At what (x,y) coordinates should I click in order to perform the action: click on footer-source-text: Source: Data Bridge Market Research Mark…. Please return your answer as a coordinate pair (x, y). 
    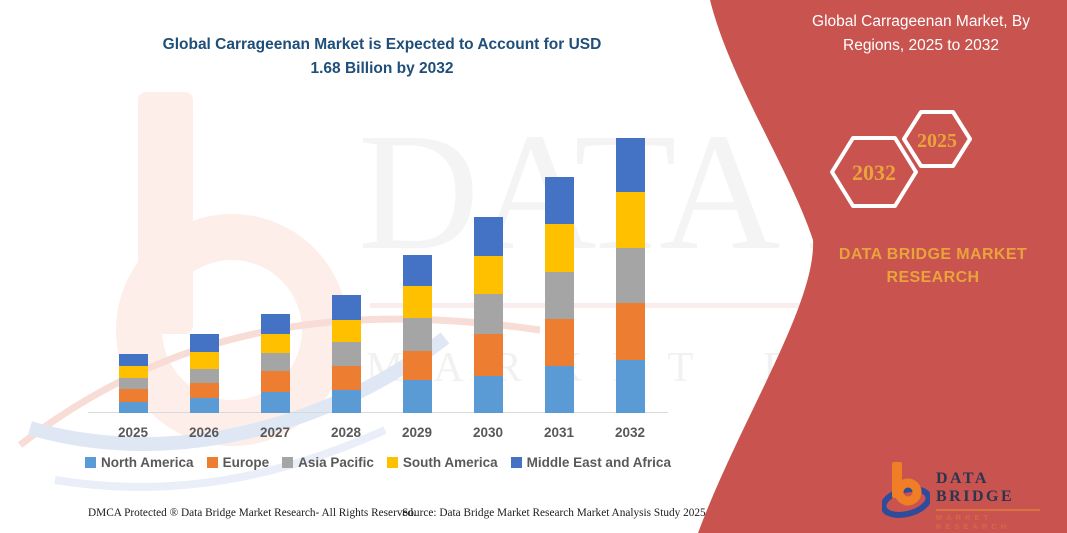
    Looking at the image, I should click on (554, 513).